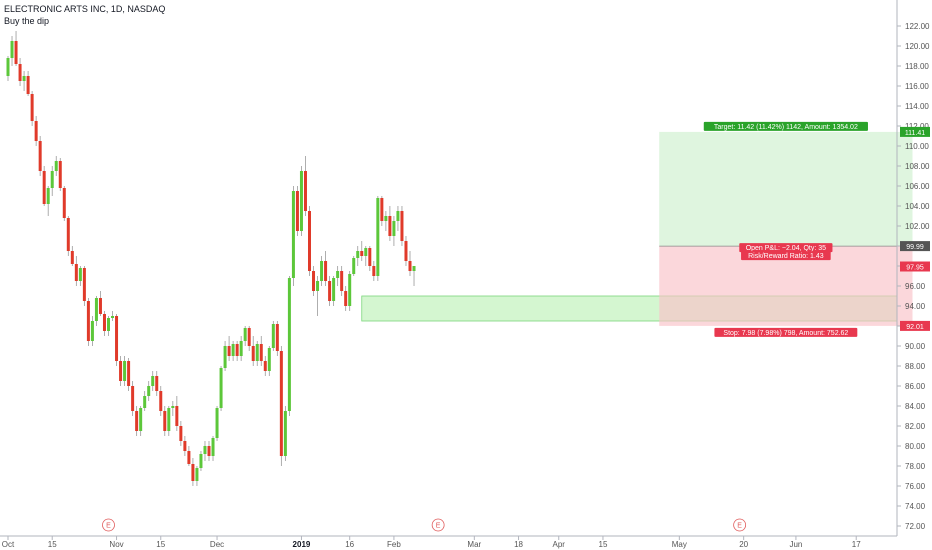  I want to click on target-area, so click(786, 189).